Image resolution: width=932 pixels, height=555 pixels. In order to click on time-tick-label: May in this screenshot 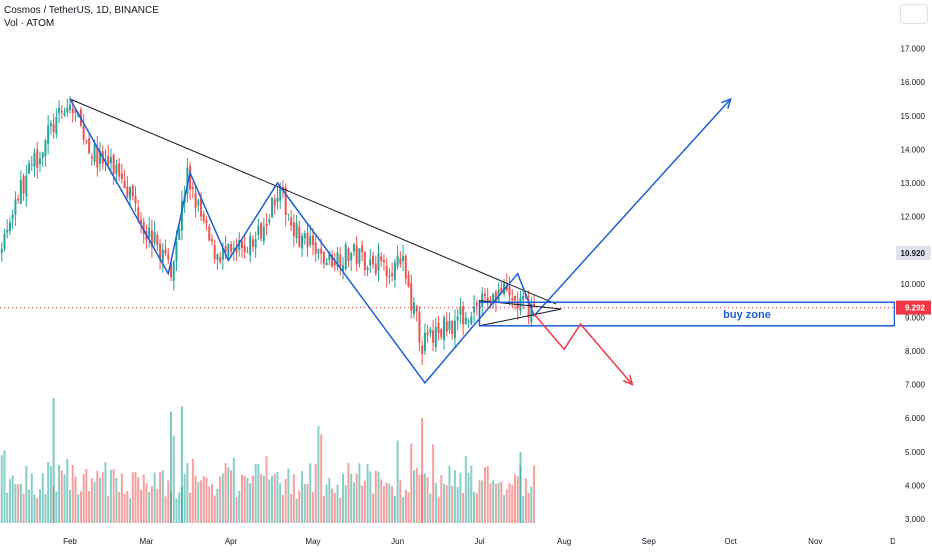, I will do `click(312, 541)`.